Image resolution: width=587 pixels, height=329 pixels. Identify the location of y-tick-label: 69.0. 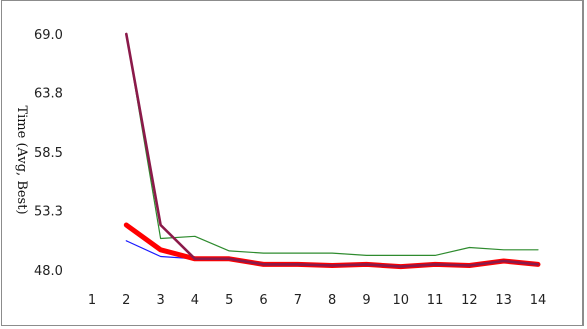
(48, 35).